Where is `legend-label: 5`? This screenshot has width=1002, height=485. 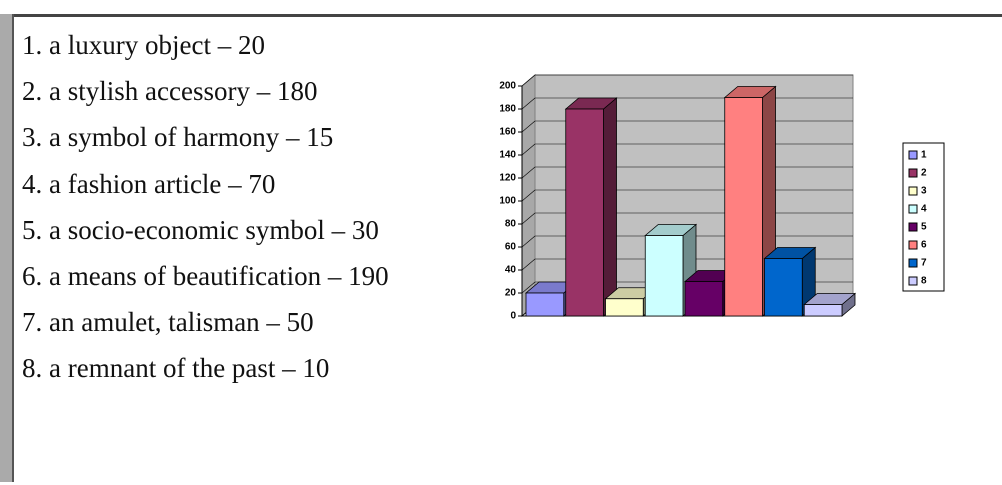
legend-label: 5 is located at coordinates (924, 227).